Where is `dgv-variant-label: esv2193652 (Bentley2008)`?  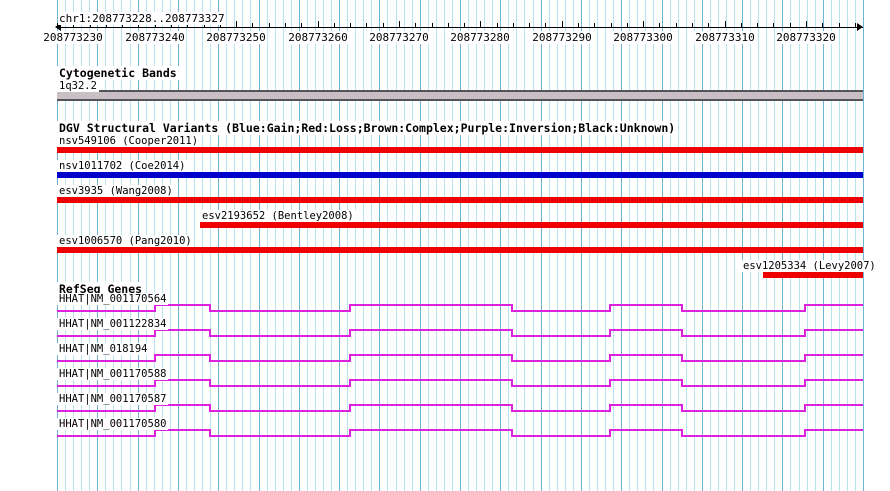
dgv-variant-label: esv2193652 (Bentley2008) is located at coordinates (278, 216).